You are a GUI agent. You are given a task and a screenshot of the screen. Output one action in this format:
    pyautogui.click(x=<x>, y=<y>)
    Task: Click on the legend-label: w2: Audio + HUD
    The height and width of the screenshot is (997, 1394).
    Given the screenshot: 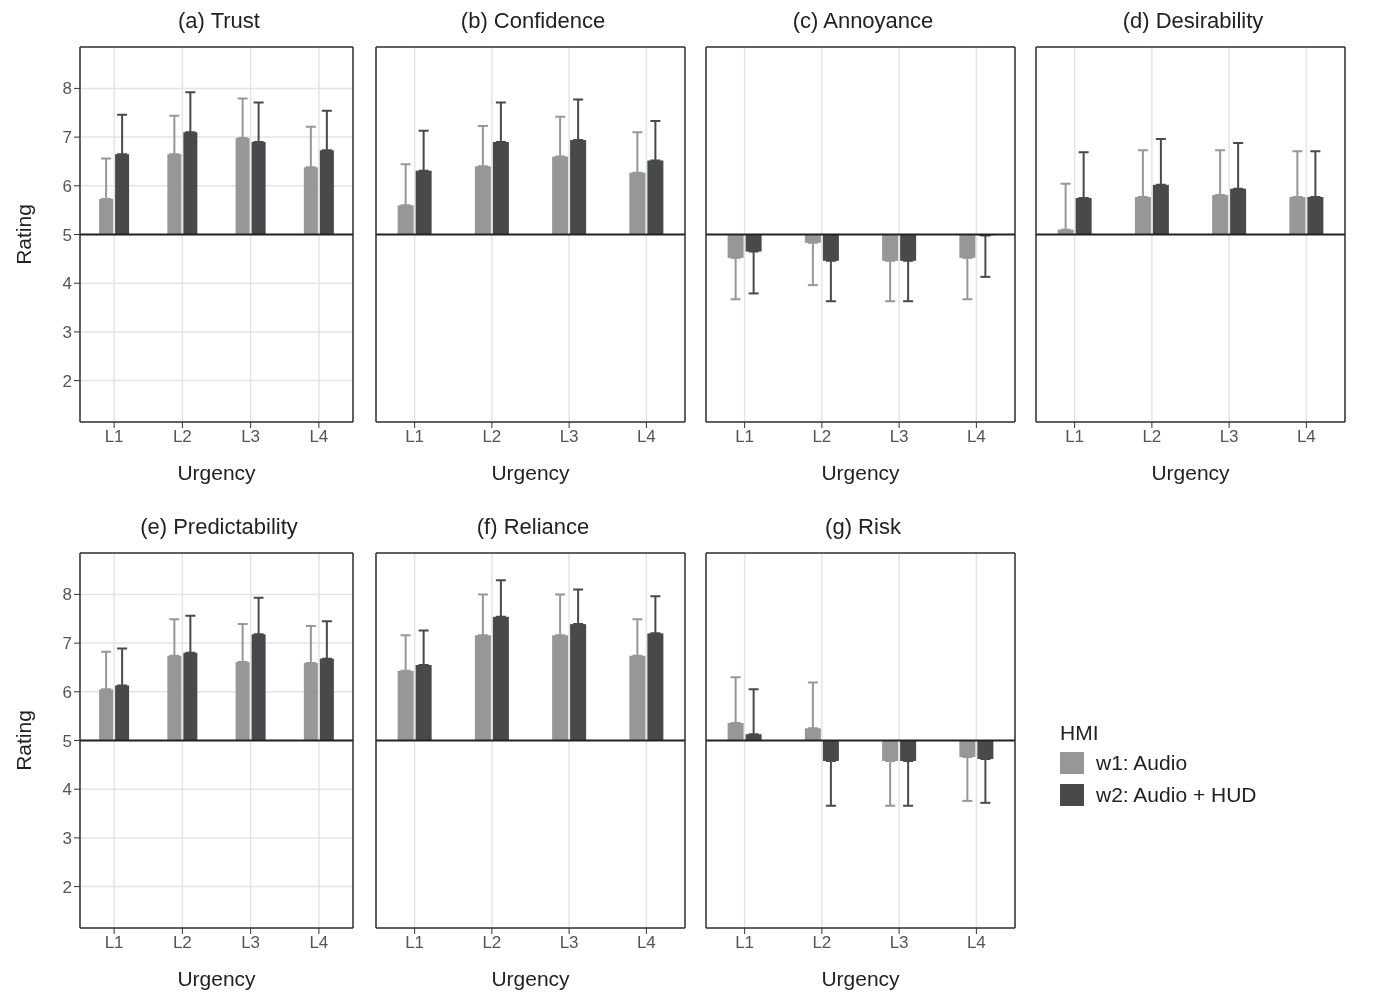 What is the action you would take?
    pyautogui.click(x=1176, y=795)
    